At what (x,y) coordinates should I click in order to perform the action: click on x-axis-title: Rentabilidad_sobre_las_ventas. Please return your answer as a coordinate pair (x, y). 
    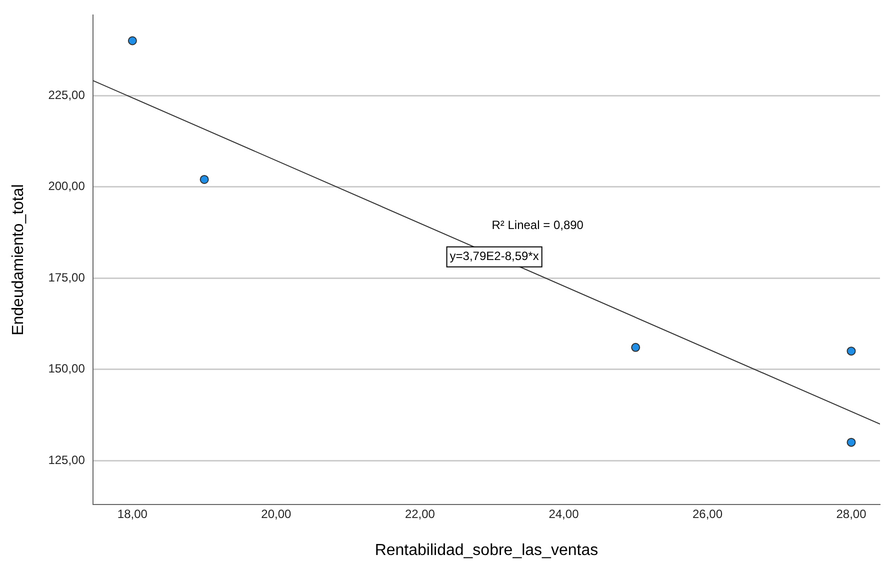
    Looking at the image, I should click on (486, 550).